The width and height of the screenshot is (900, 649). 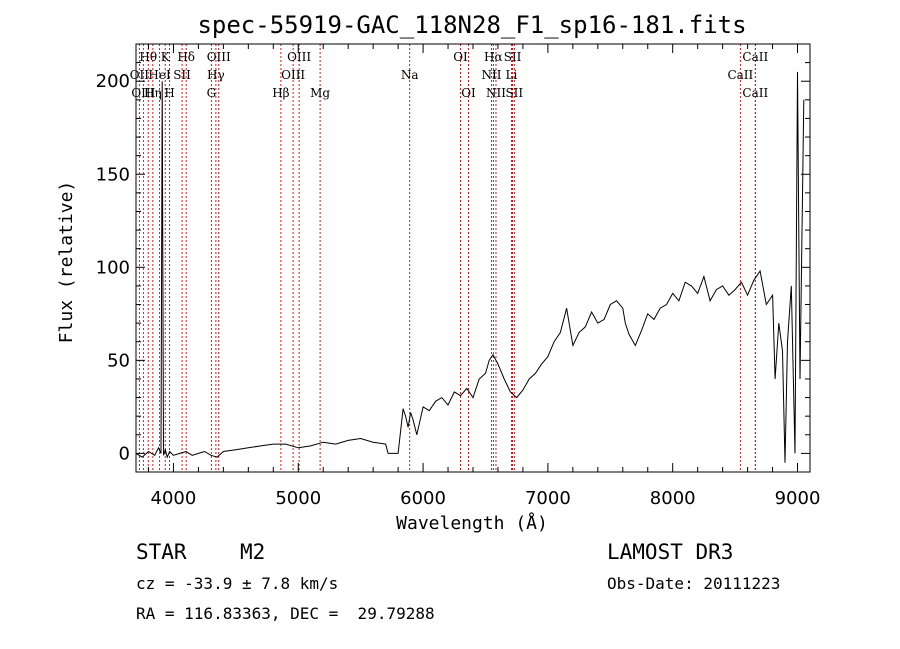 What do you see at coordinates (140, 75) in the screenshot?
I see `line-label: OII` at bounding box center [140, 75].